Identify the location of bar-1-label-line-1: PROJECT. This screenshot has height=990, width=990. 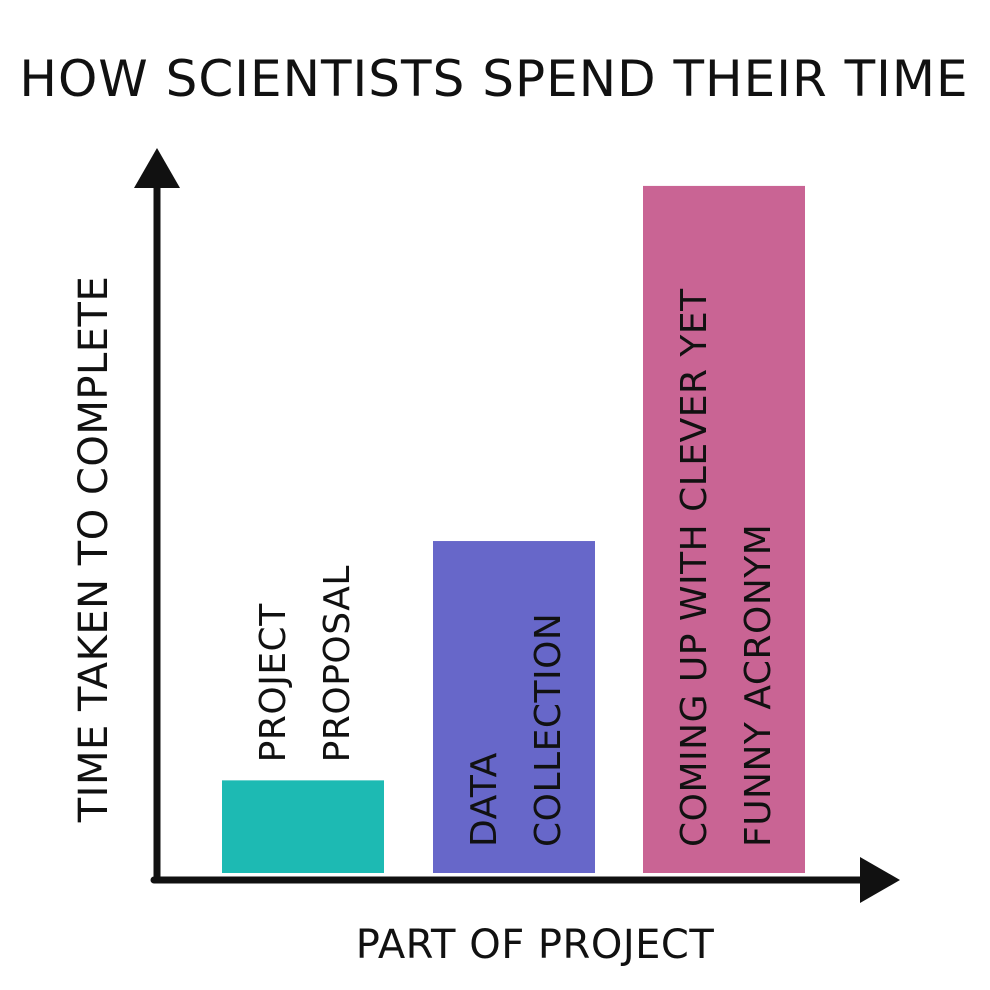
(273, 683).